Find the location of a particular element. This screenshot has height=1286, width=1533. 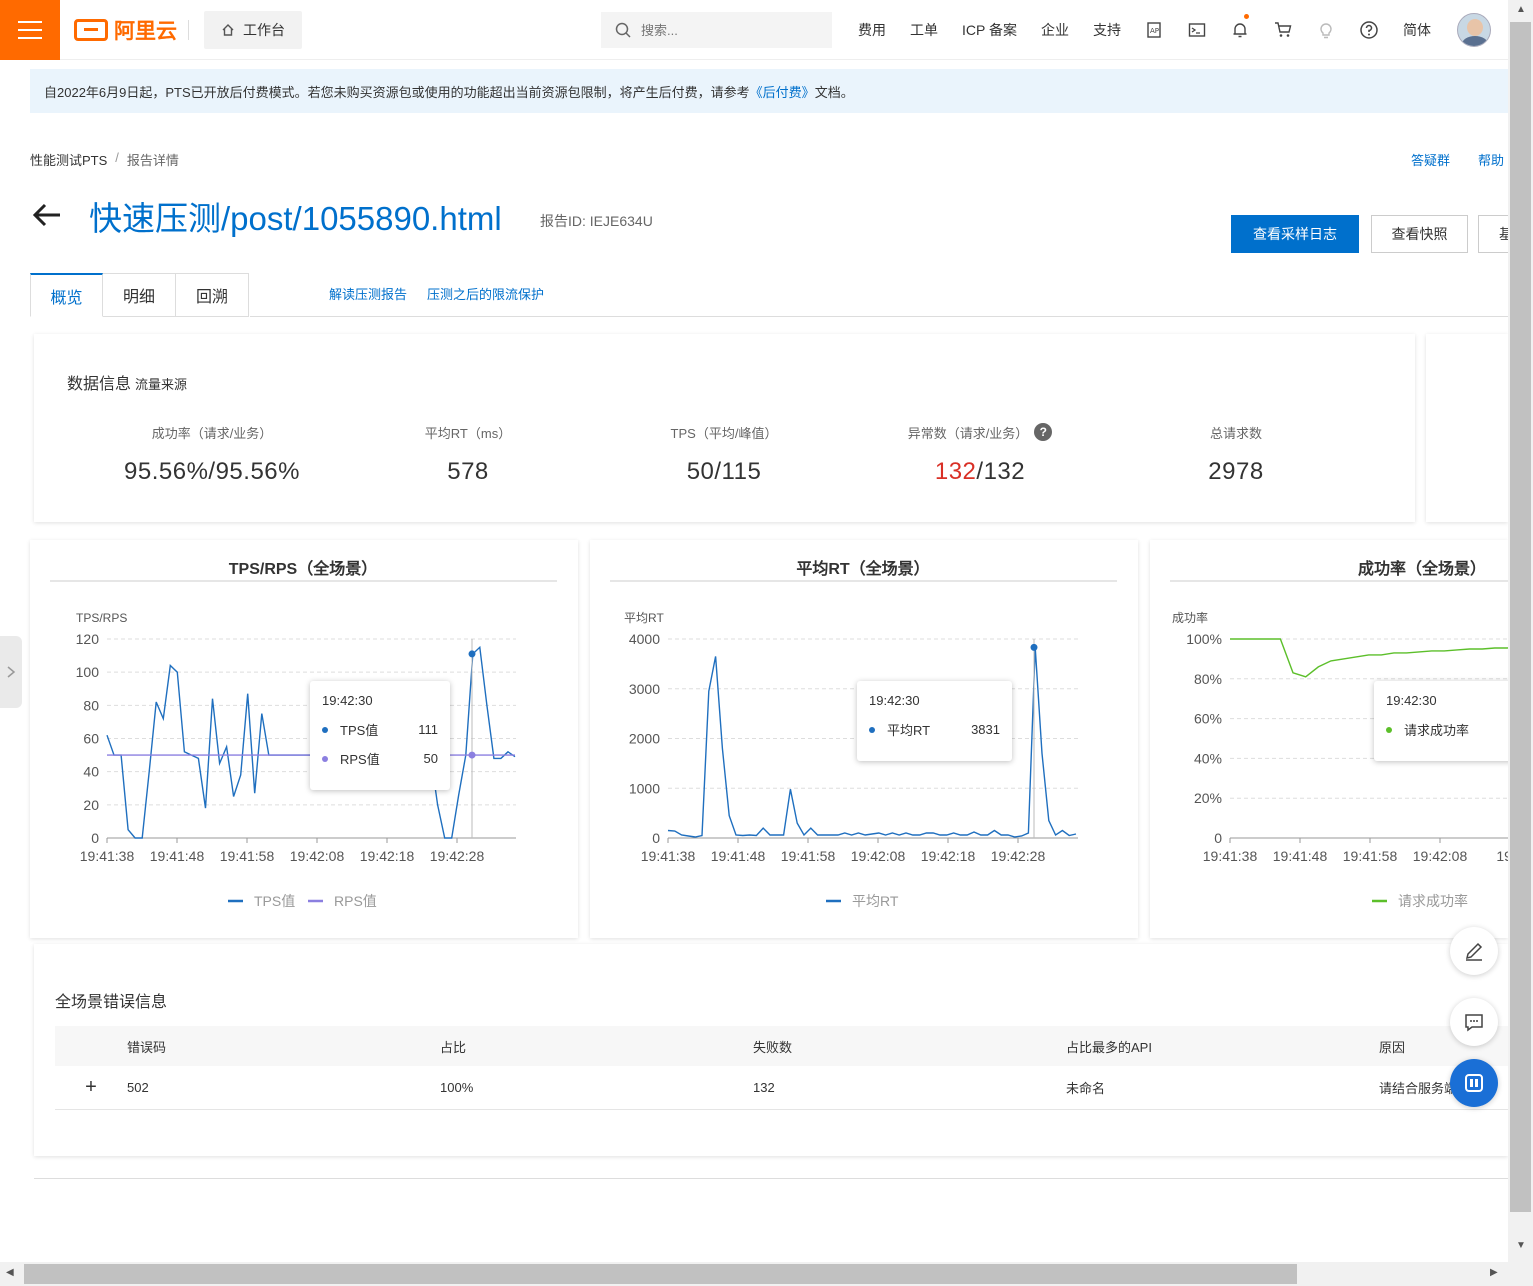

scroll-down-icon: ▼ is located at coordinates (1521, 1245).